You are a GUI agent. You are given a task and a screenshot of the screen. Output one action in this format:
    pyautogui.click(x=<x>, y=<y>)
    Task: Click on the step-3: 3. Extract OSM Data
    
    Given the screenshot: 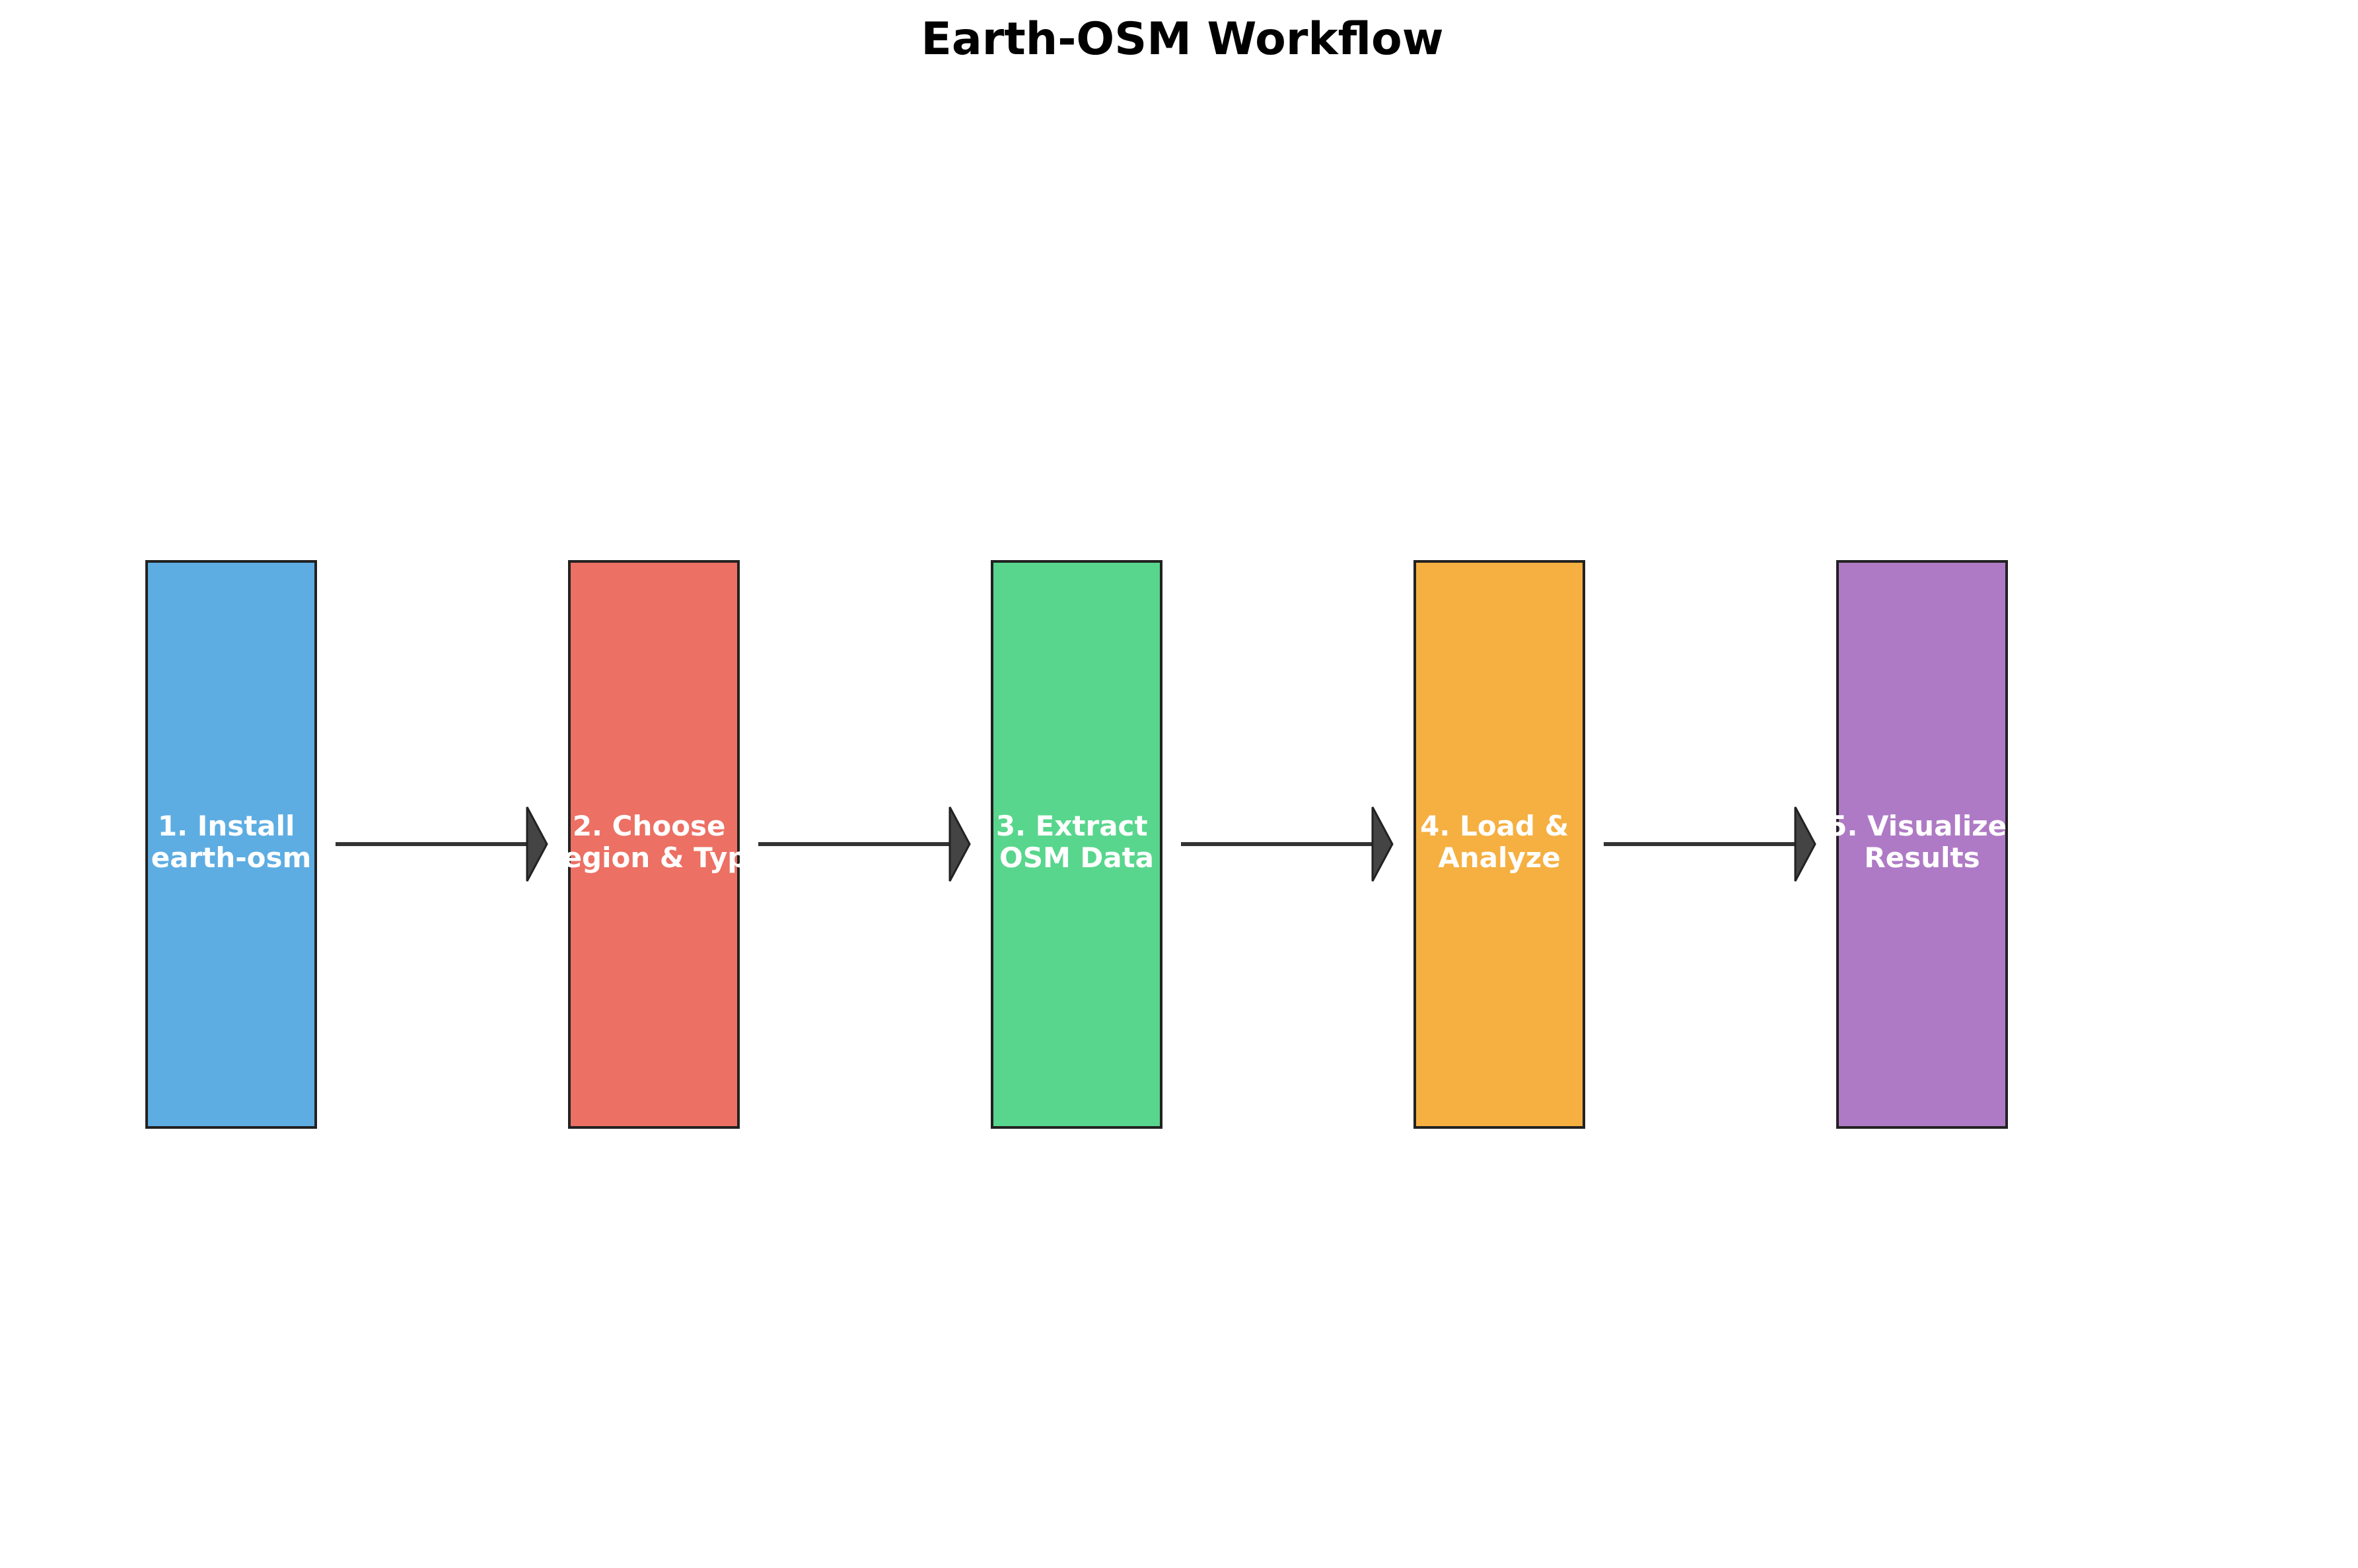 What is the action you would take?
    pyautogui.click(x=1076, y=844)
    